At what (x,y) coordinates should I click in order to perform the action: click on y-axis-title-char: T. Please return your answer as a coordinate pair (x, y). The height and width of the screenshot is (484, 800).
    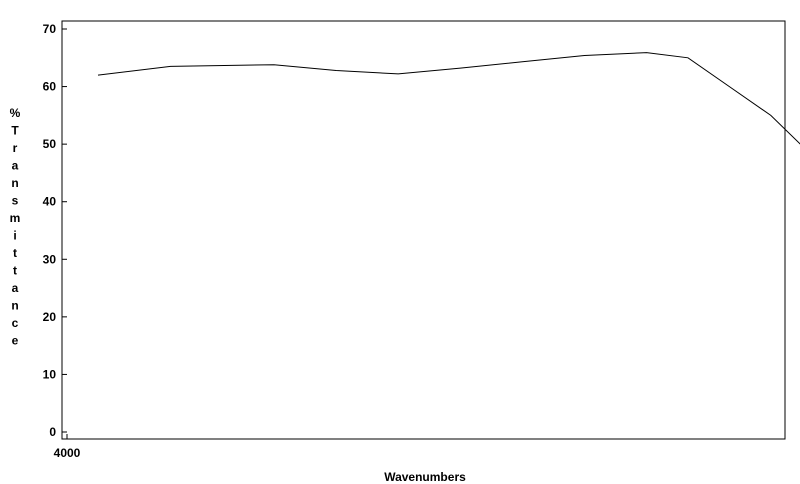
    Looking at the image, I should click on (15, 131).